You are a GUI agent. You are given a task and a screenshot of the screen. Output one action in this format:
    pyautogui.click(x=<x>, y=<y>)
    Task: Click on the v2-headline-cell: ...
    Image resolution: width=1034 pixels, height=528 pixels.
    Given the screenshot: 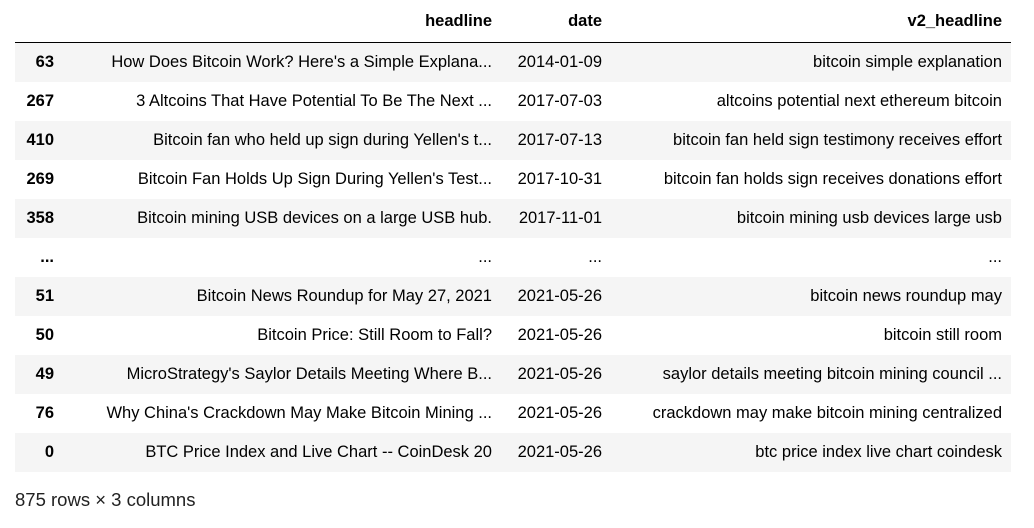 What is the action you would take?
    pyautogui.click(x=995, y=257)
    